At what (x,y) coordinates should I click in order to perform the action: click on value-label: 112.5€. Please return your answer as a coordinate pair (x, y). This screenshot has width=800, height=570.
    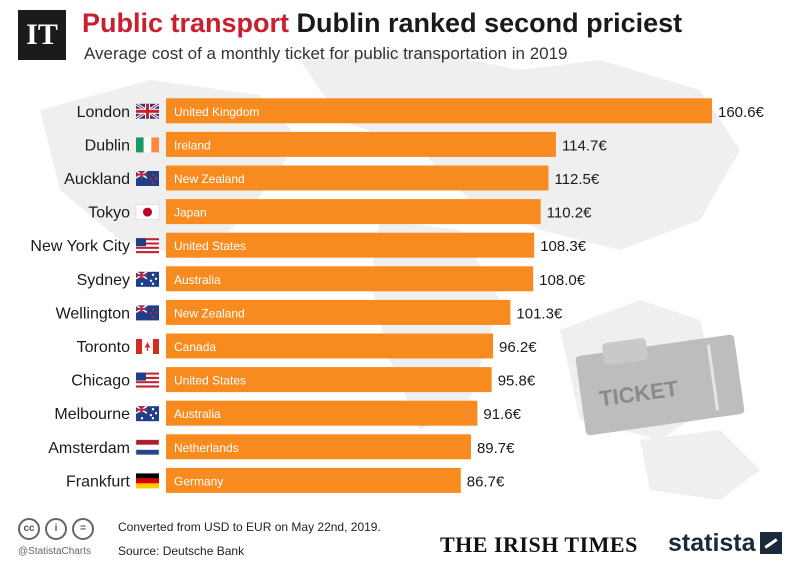
    Looking at the image, I should click on (576, 179).